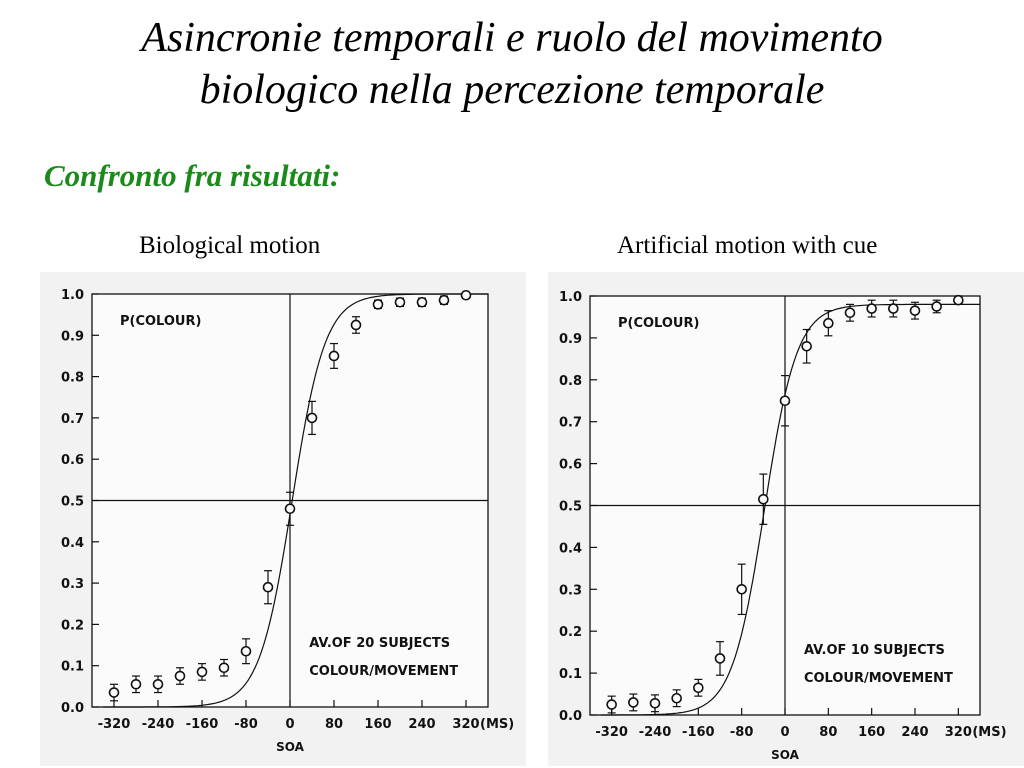  What do you see at coordinates (230, 245) in the screenshot?
I see `left-panel-caption: Biological motion` at bounding box center [230, 245].